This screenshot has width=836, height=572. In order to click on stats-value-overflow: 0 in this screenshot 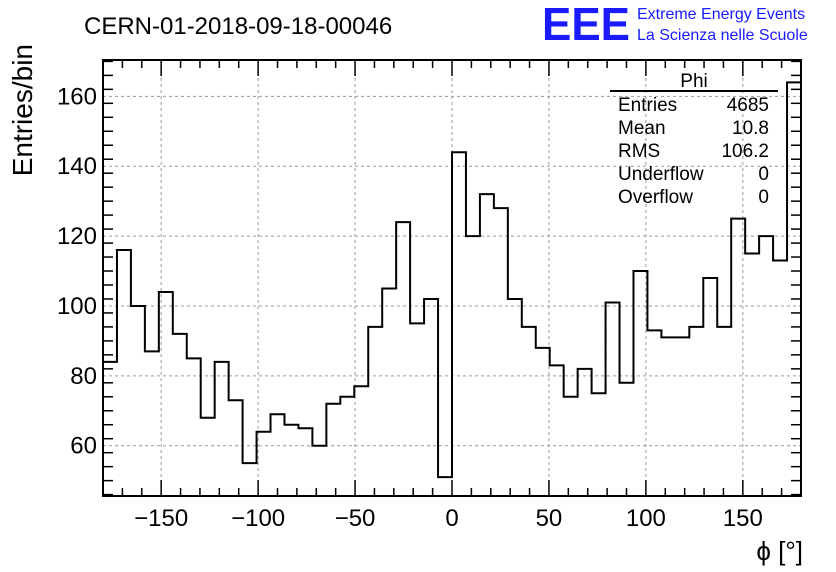, I will do `click(763, 197)`.